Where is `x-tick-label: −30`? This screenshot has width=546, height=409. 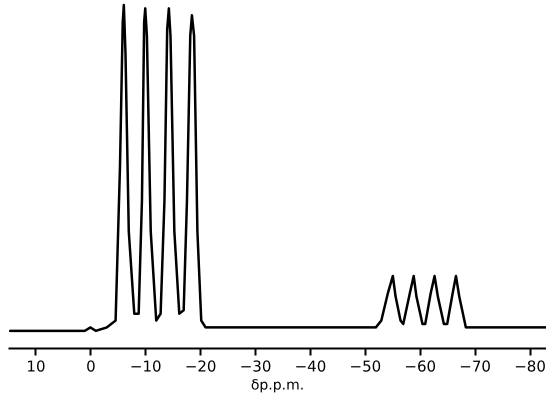 x-tick-label: −30 is located at coordinates (256, 367).